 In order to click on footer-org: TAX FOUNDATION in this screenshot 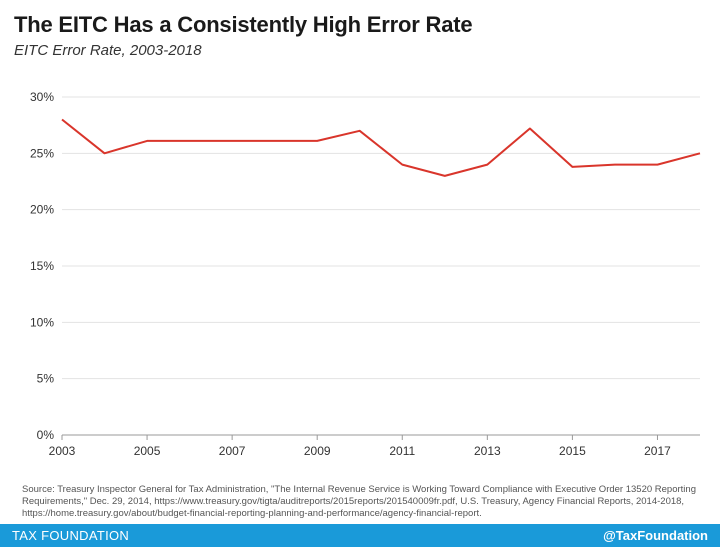, I will do `click(71, 535)`.